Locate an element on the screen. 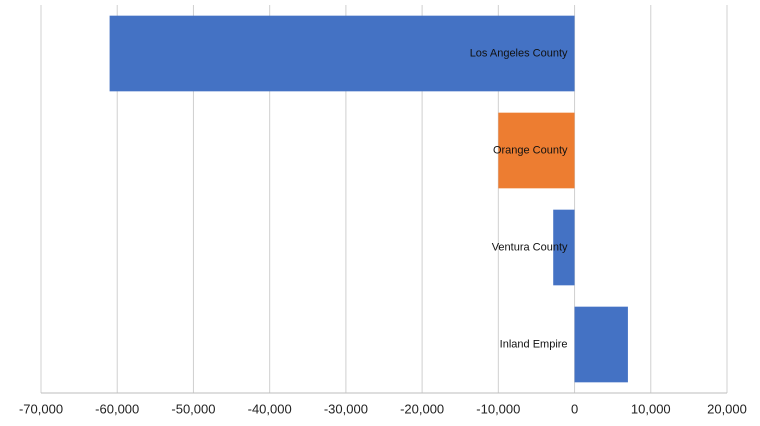 The width and height of the screenshot is (760, 426). x-tick-label: -30,000 is located at coordinates (346, 408).